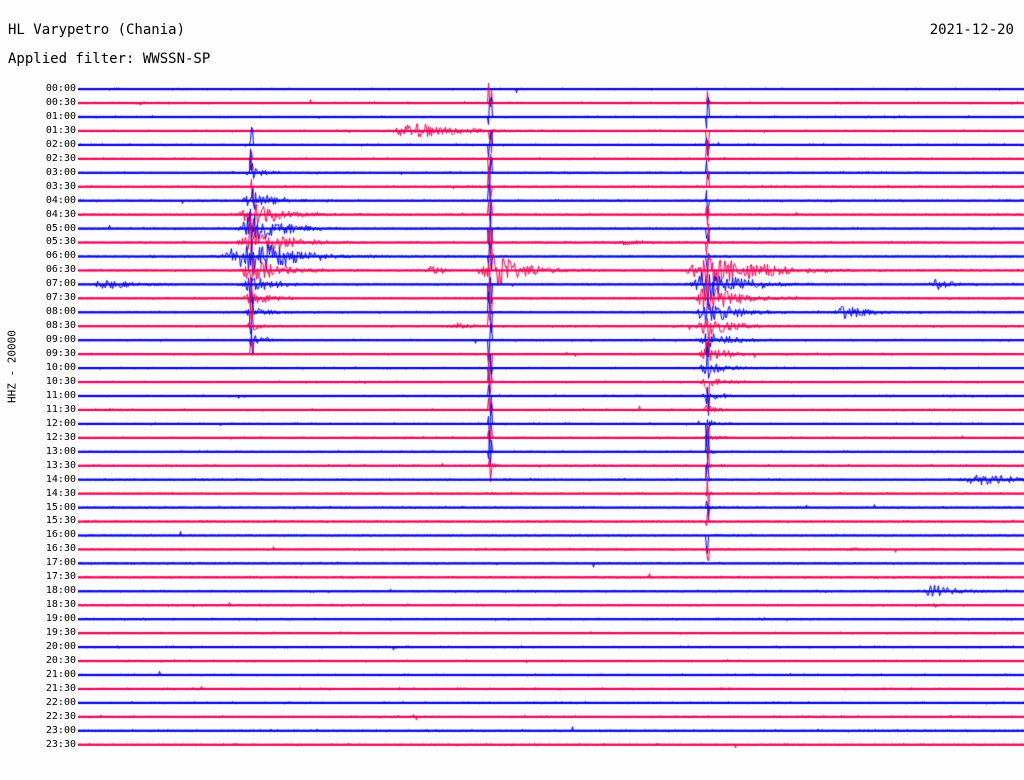 Image resolution: width=1024 pixels, height=780 pixels. I want to click on time-tick-label: 12:30, so click(60, 437).